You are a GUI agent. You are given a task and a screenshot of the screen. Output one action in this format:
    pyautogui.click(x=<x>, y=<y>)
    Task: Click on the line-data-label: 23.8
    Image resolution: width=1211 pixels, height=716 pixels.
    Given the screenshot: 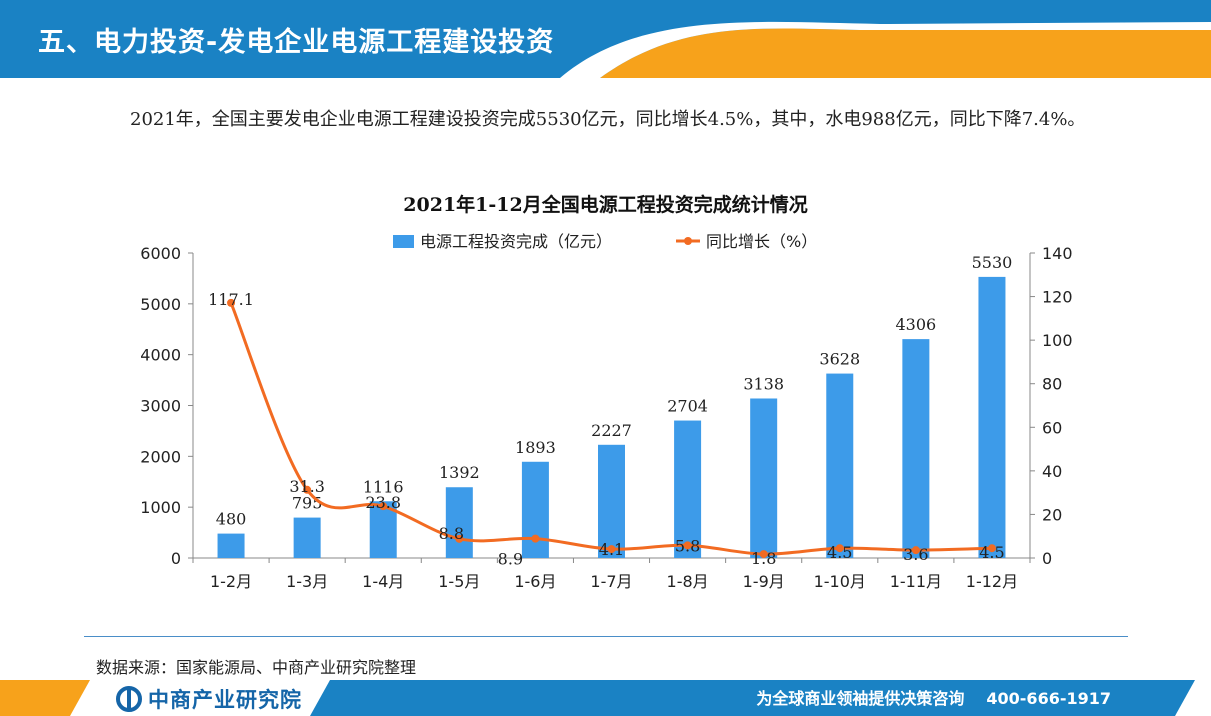 What is the action you would take?
    pyautogui.click(x=383, y=502)
    